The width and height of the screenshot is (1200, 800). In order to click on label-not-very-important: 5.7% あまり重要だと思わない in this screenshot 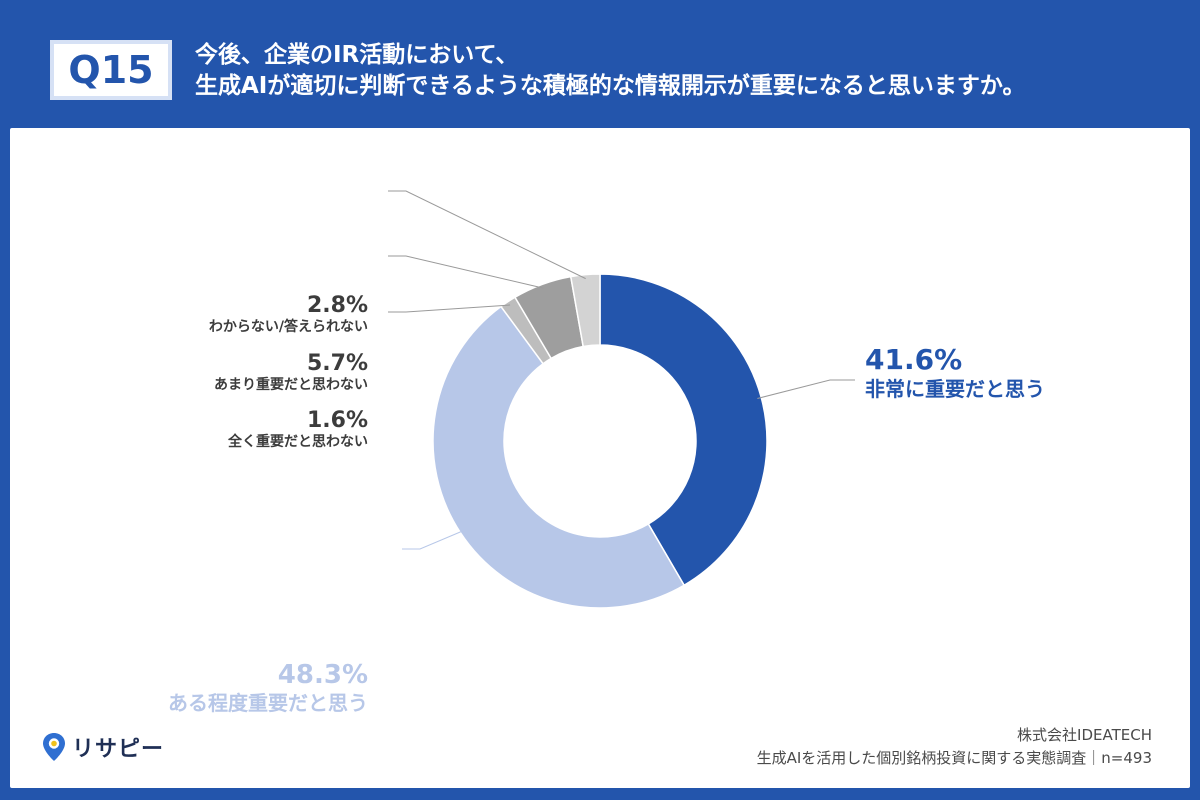, I will do `click(291, 373)`.